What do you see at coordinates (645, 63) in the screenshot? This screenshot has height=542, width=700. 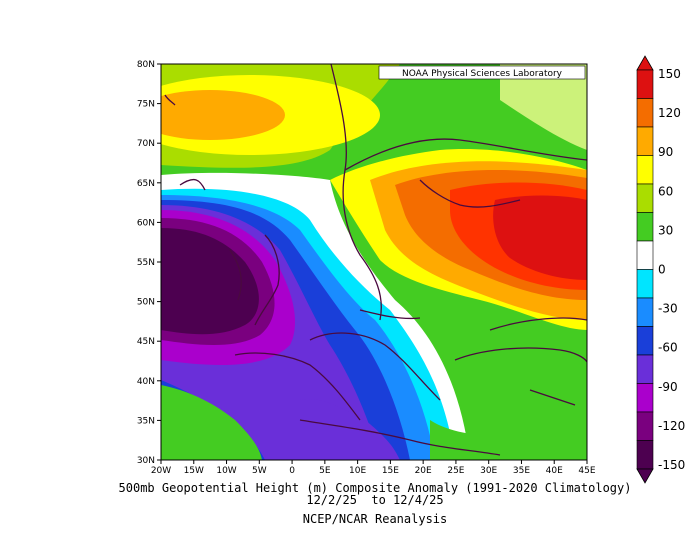 I see `colorbar-top-arrow` at bounding box center [645, 63].